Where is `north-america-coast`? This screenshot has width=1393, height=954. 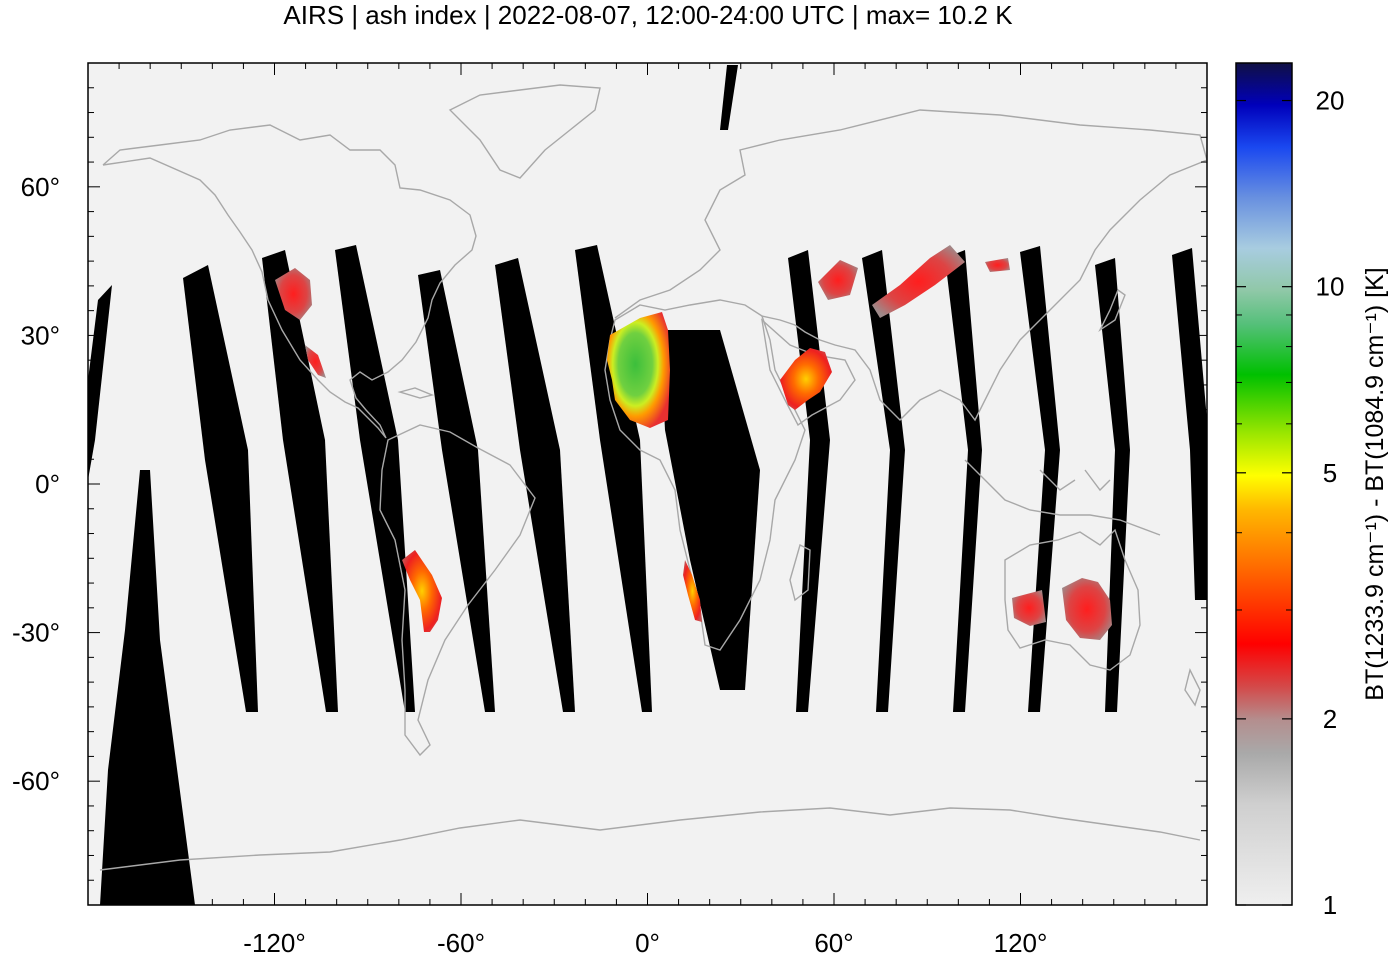
north-america-coast is located at coordinates (289, 281).